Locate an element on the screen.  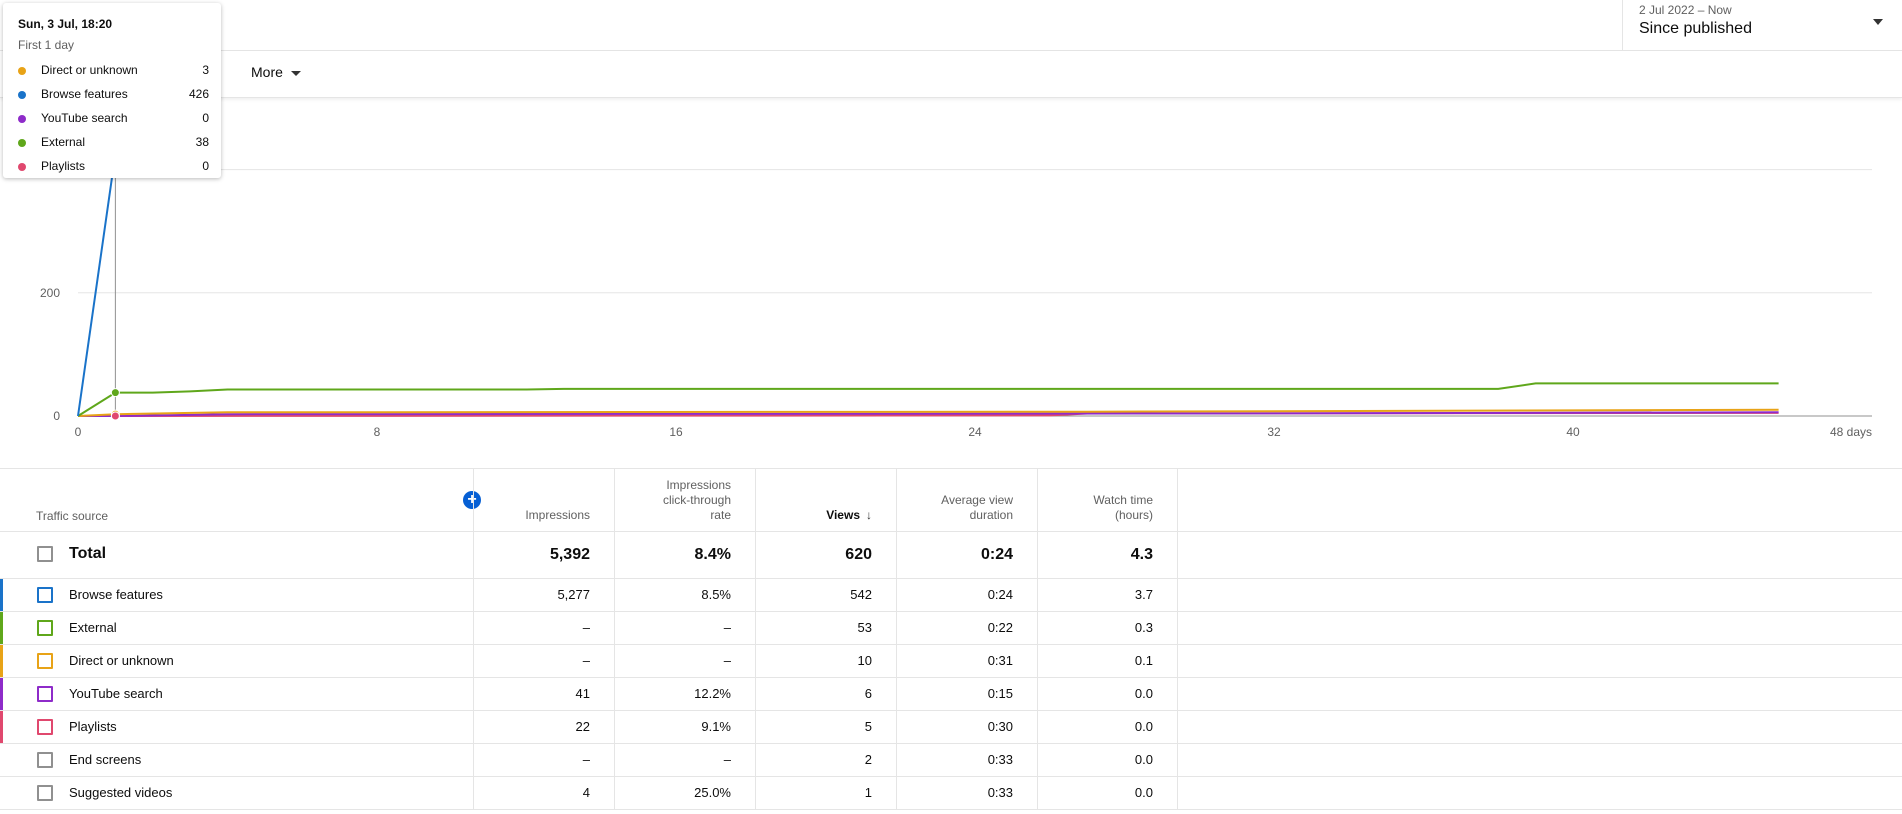
row-cell-impressions: 22 is located at coordinates (543, 727).